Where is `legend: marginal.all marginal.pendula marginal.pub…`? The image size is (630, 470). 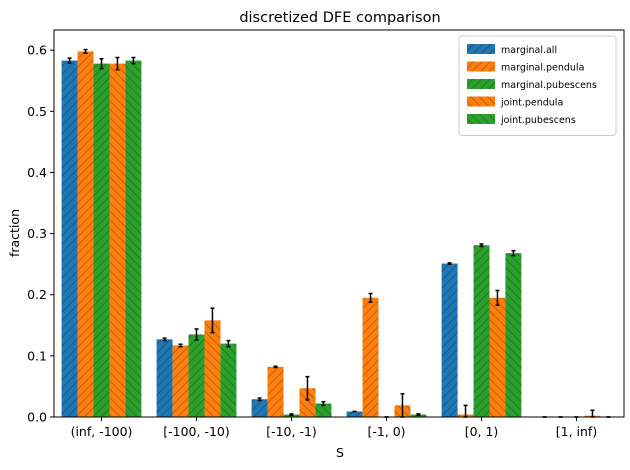 legend: marginal.all marginal.pendula marginal.pub… is located at coordinates (537, 85).